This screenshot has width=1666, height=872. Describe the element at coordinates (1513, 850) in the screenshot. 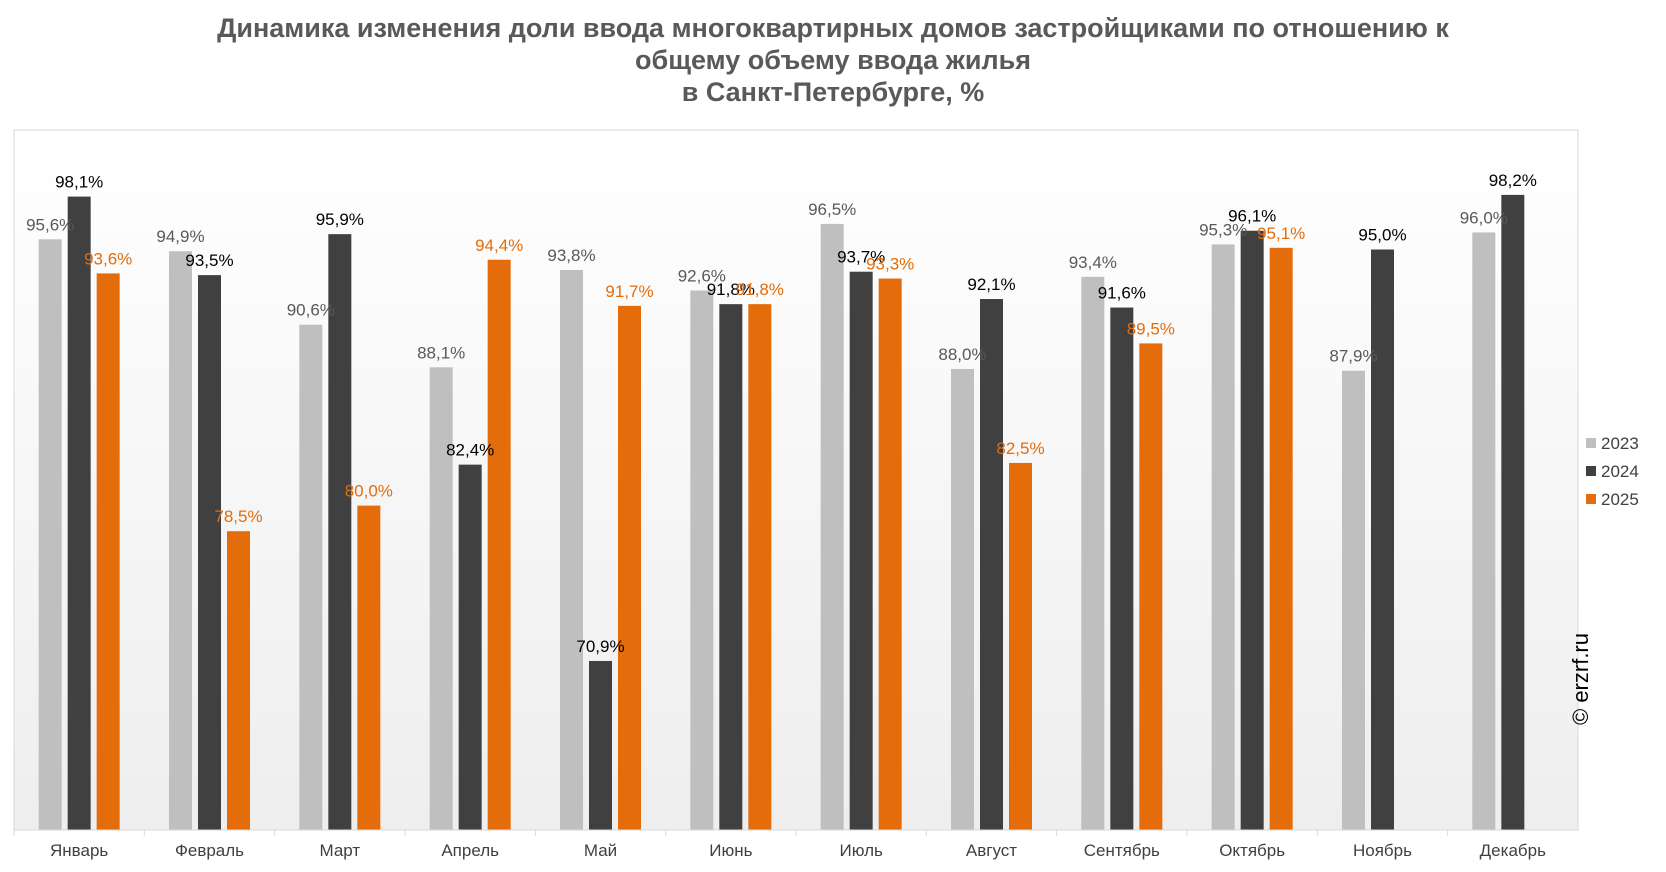

I see `x-tick-label: Декабрь` at that location.